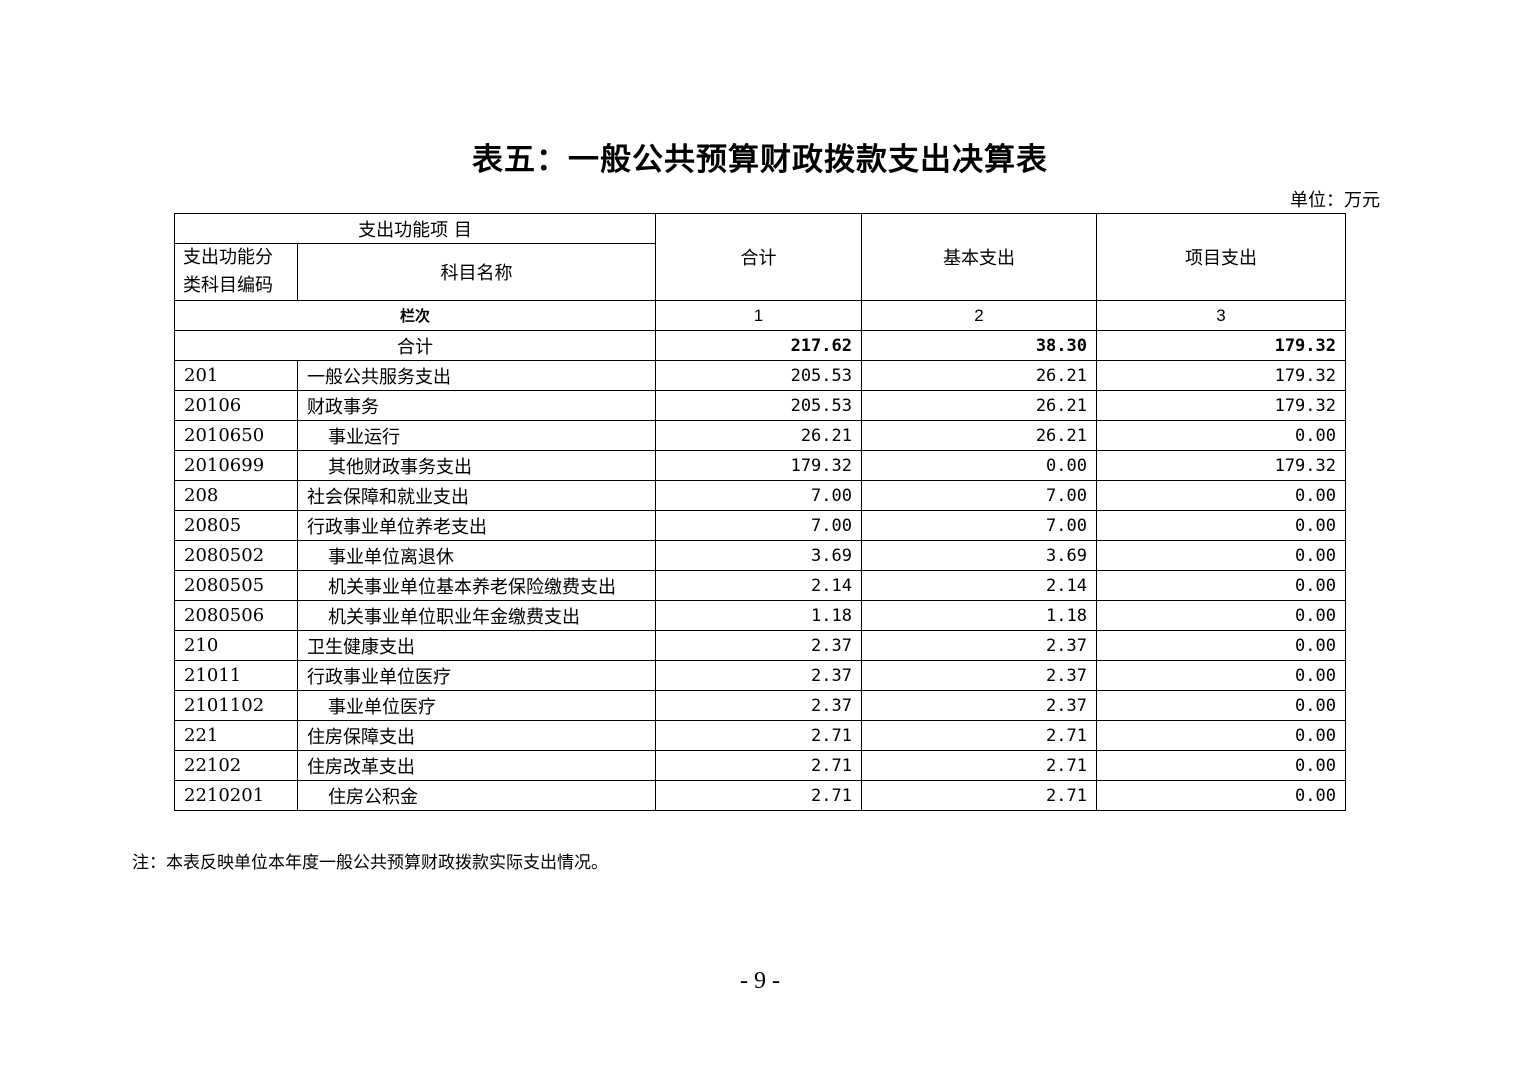 The image size is (1520, 1074). Describe the element at coordinates (236, 765) in the screenshot. I see `row-code: 22102` at that location.